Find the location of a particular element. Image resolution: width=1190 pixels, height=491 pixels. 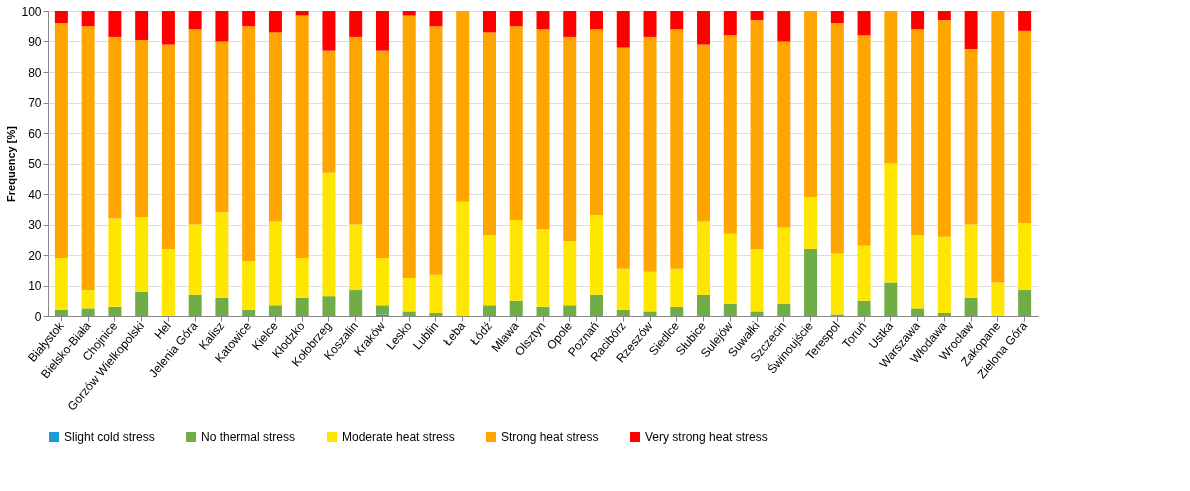

y-axis-title: Frequency [%] is located at coordinates (11, 163).